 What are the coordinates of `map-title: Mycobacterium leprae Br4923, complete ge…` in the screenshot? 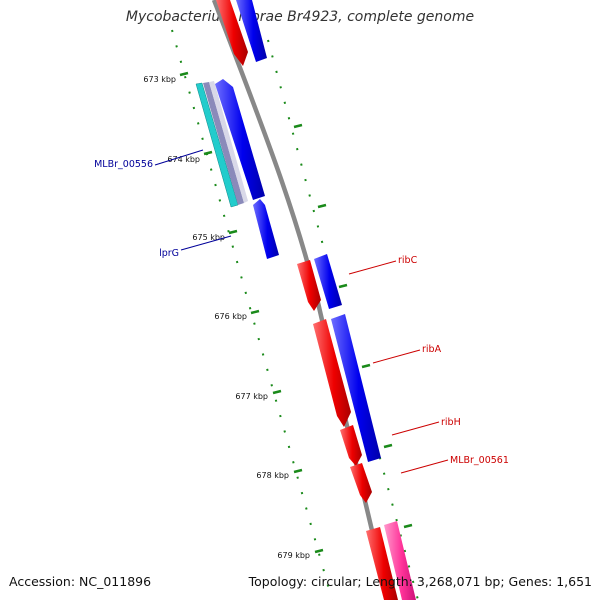 It's located at (300, 17).